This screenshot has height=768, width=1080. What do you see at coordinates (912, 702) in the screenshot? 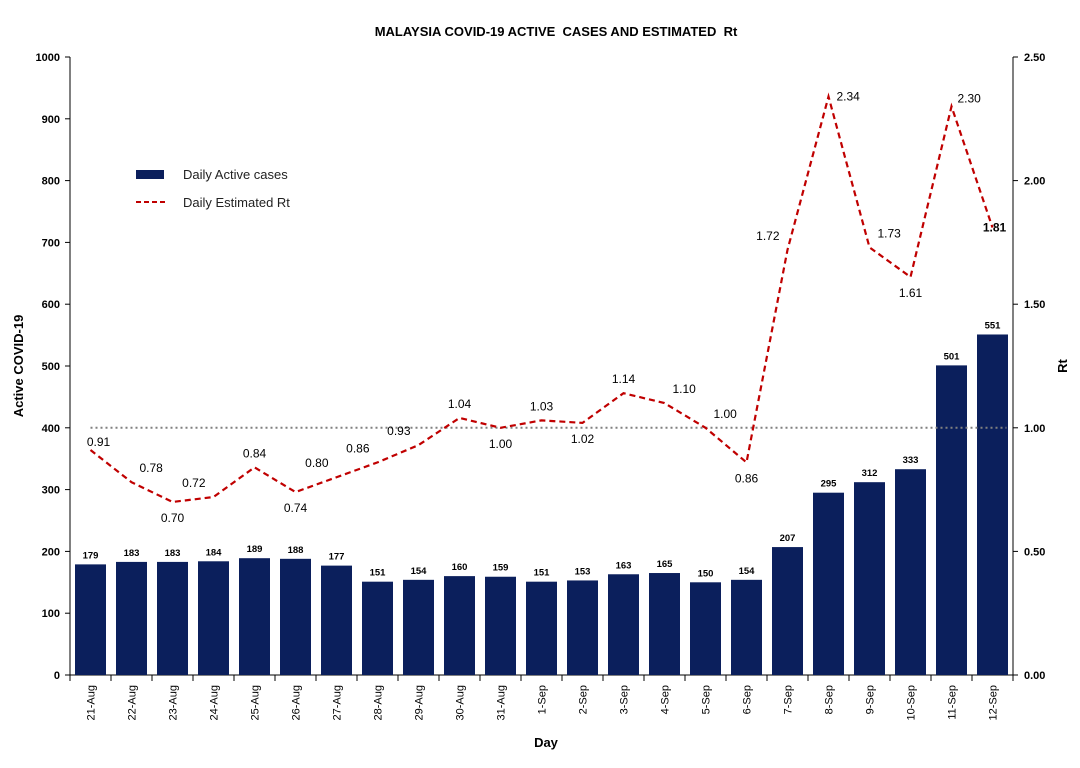
I see `x-tick-label: 10-Sep` at bounding box center [912, 702].